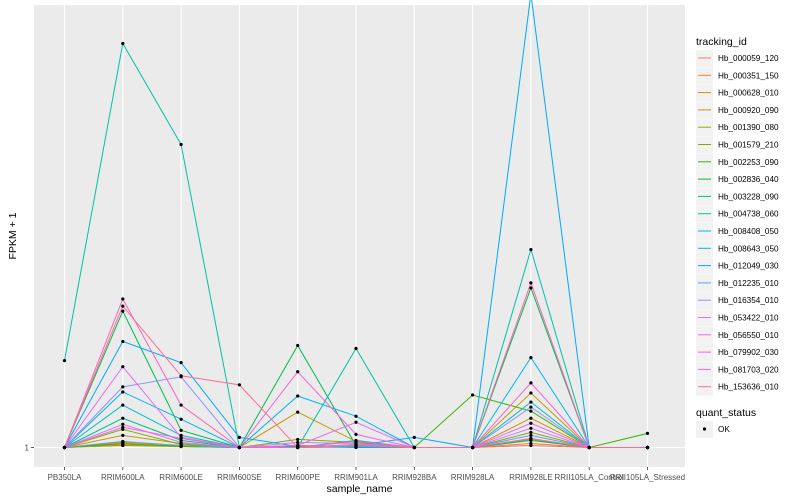 Image resolution: width=800 pixels, height=500 pixels. Describe the element at coordinates (239, 477) in the screenshot. I see `x-tick-label: RRIM600SE` at that location.